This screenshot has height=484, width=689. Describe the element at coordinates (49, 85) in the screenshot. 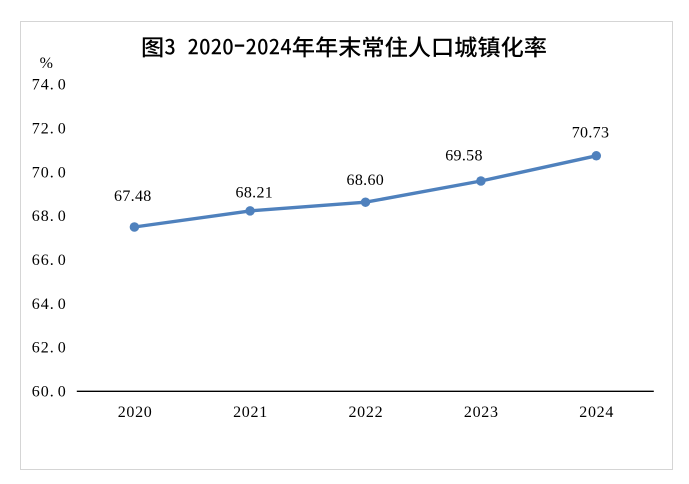

I see `svg-text:74.0: 74. 0` at that location.